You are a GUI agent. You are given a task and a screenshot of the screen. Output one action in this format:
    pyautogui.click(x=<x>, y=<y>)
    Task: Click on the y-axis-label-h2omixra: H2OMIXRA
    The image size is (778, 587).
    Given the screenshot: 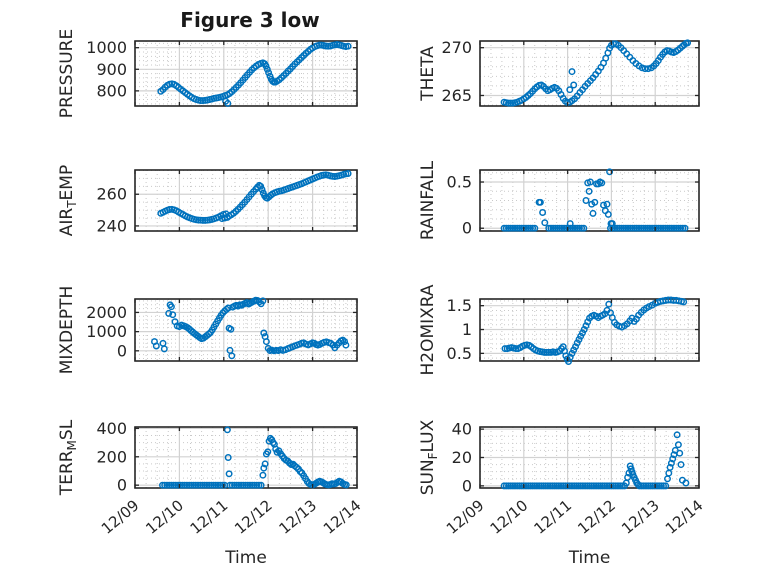 What is the action you would take?
    pyautogui.click(x=428, y=329)
    